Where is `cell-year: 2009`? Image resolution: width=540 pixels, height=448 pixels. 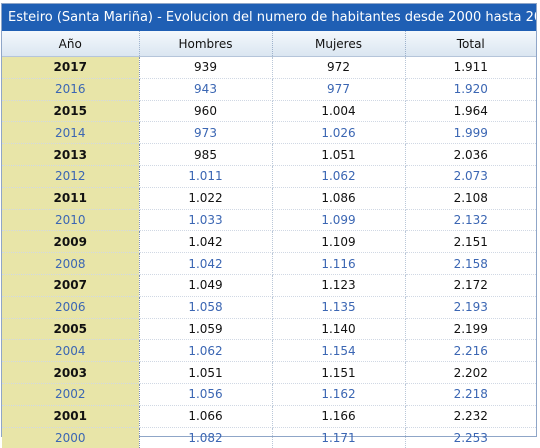
cell-year: 2009 is located at coordinates (71, 242).